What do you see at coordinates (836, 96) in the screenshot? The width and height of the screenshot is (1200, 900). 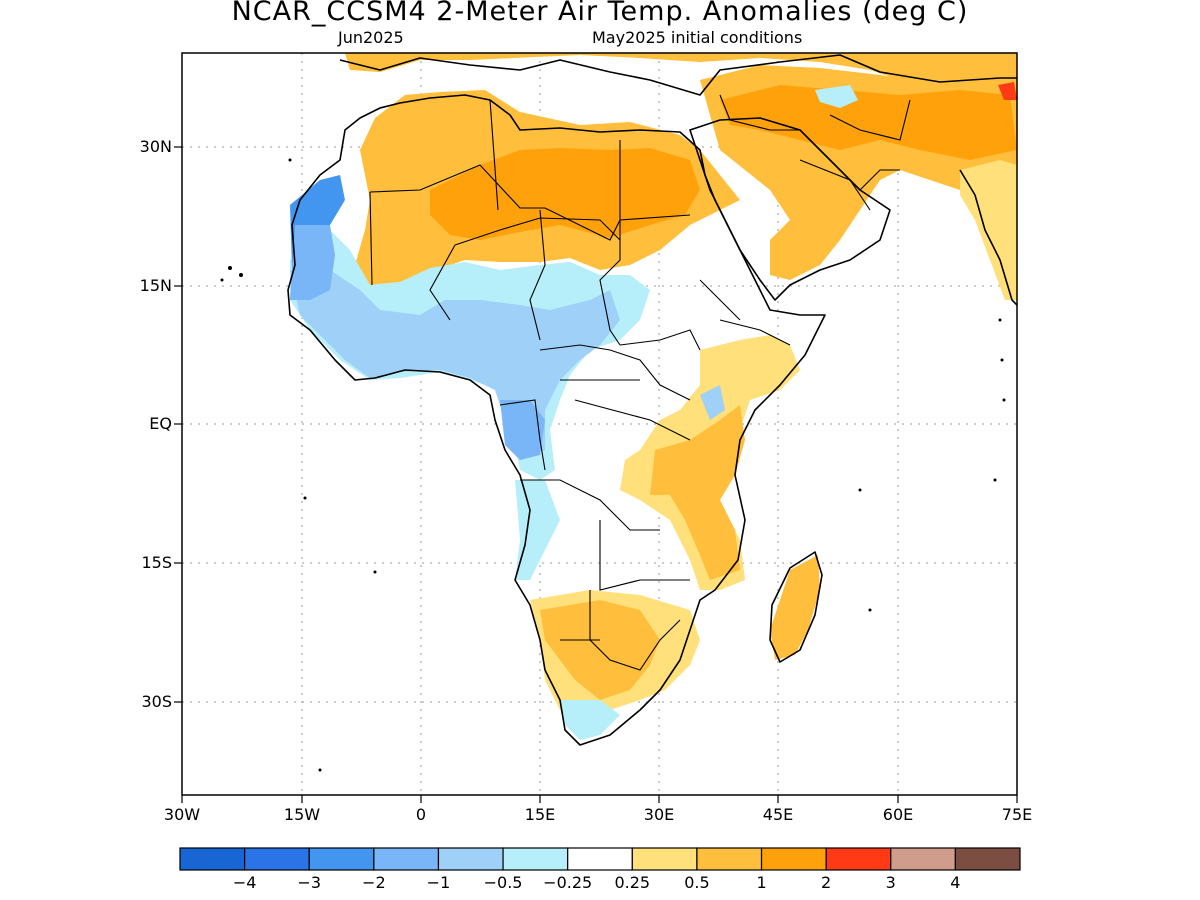 I see `anomaly-region-med-cool` at bounding box center [836, 96].